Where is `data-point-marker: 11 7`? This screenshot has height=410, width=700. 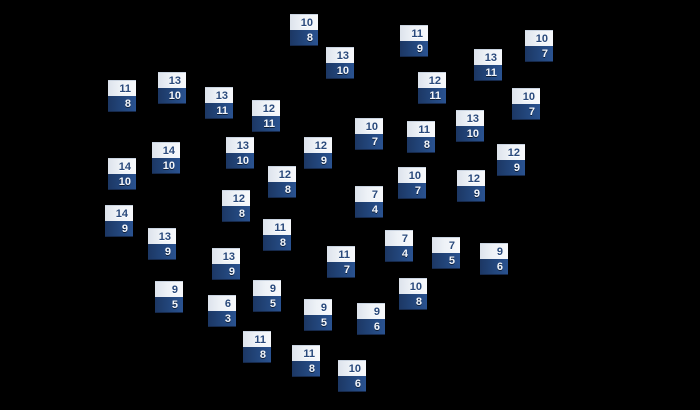
data-point-marker: 11 7 is located at coordinates (341, 262).